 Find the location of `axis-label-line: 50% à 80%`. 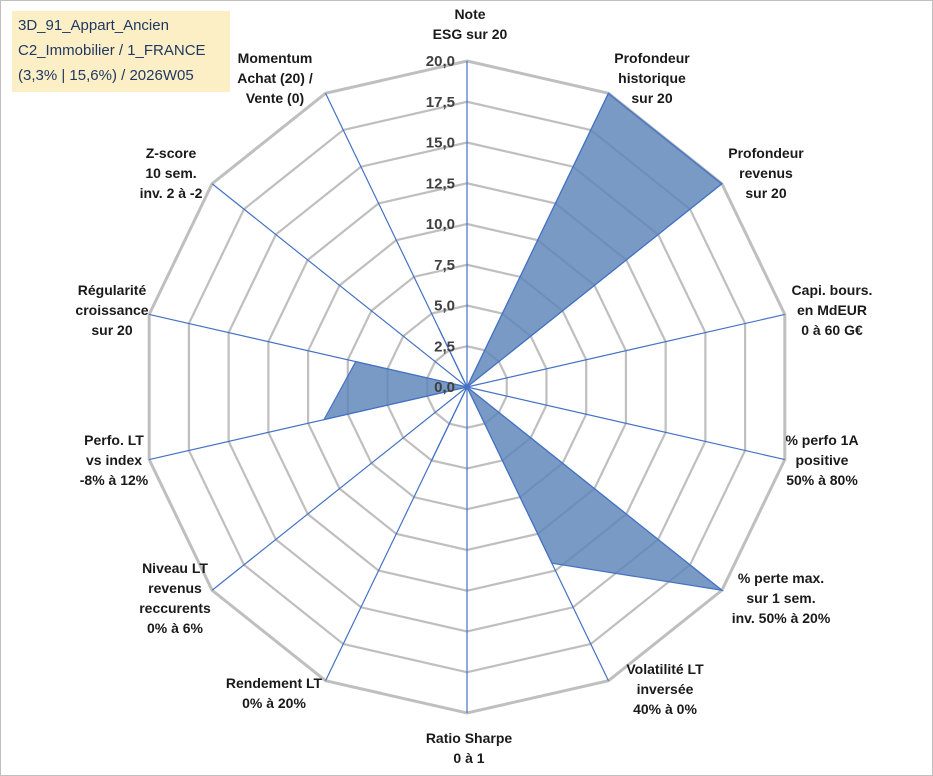

axis-label-line: 50% à 80% is located at coordinates (822, 480).